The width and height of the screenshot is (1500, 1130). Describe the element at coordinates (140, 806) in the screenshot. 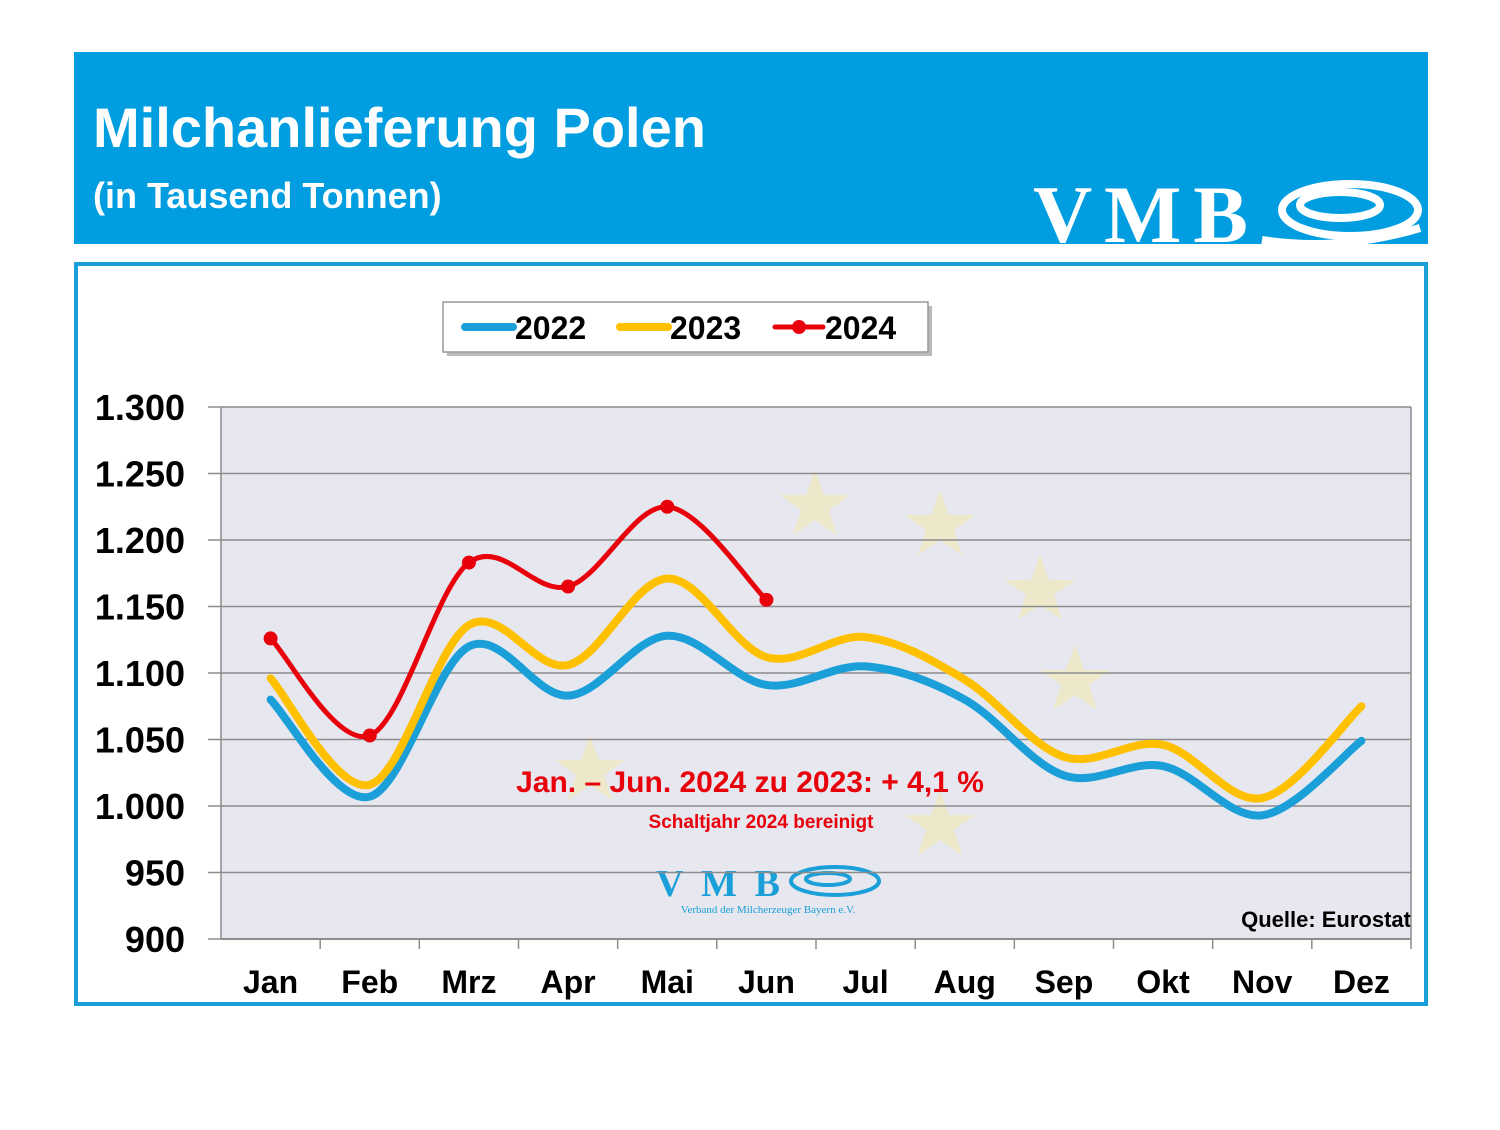

I see `y-tick-label: 1.000` at that location.